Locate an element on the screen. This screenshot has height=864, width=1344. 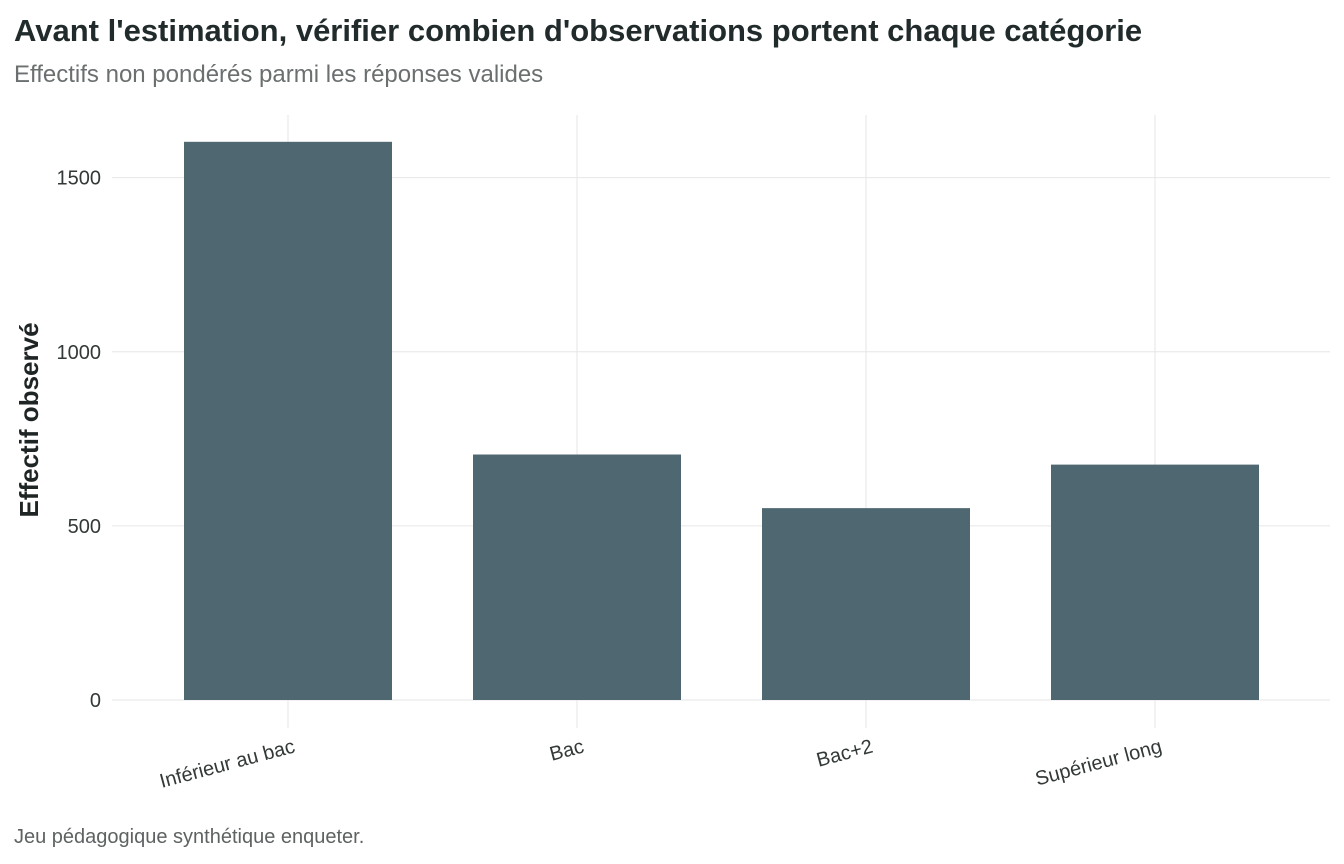
x-tick-label: Inférieur au bac is located at coordinates (227, 764).